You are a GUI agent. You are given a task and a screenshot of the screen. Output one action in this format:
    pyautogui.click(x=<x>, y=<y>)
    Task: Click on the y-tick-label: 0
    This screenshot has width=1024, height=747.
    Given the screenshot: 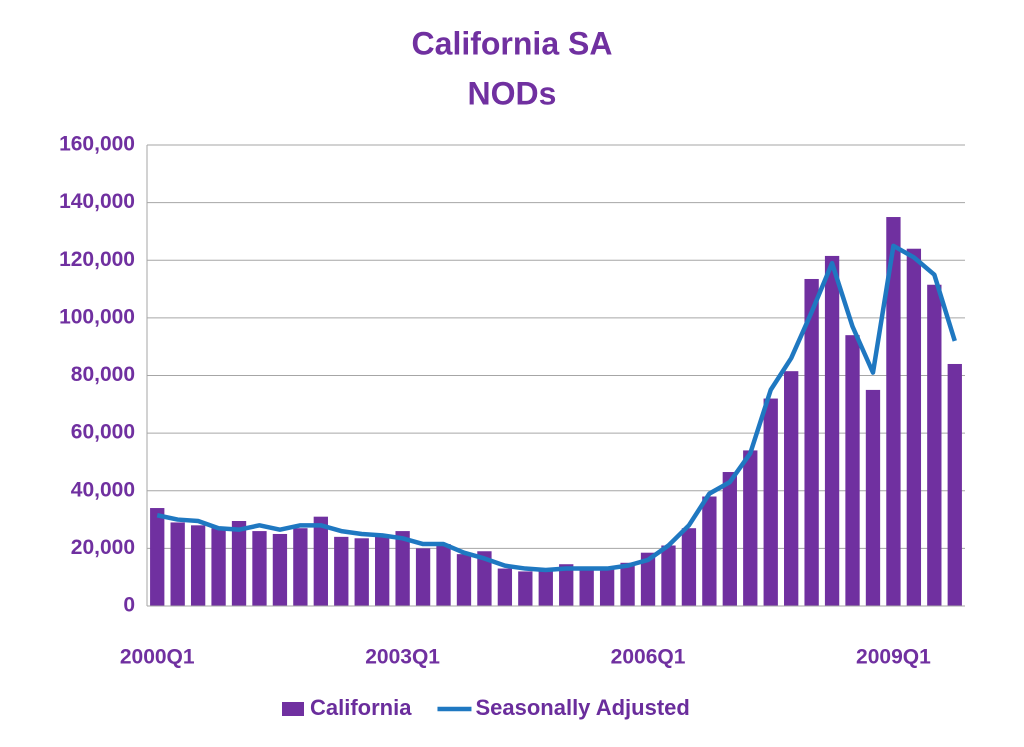 What is the action you would take?
    pyautogui.click(x=129, y=605)
    